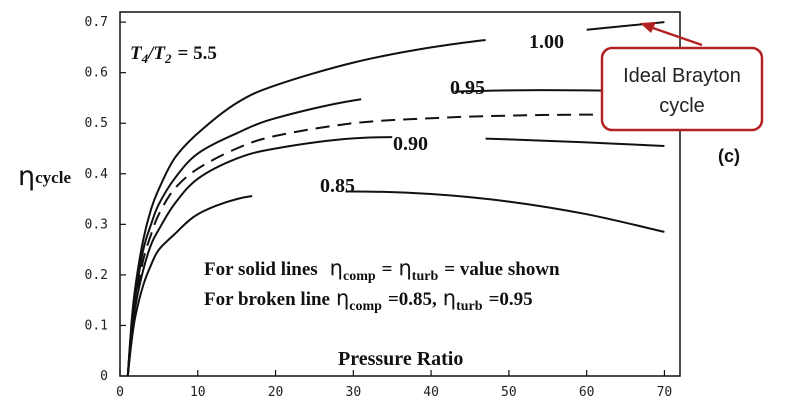 This screenshot has width=802, height=414. I want to click on y-tick-label-3: 0.3, so click(96, 224).